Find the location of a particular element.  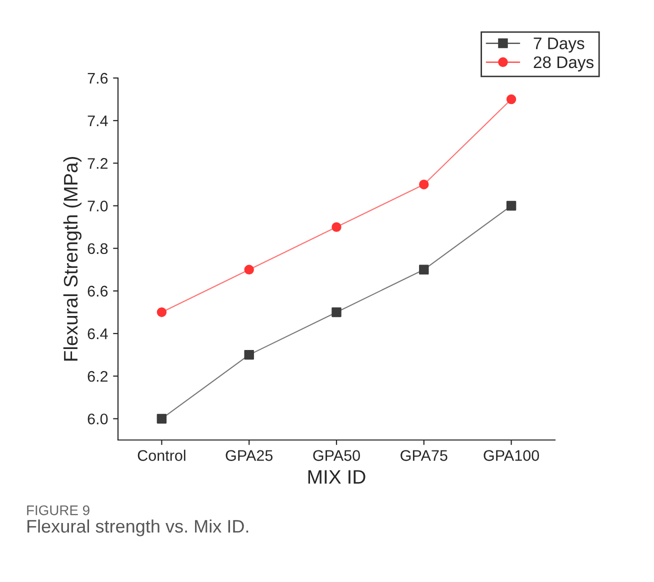

x-tick-label: GPA25 is located at coordinates (249, 455).